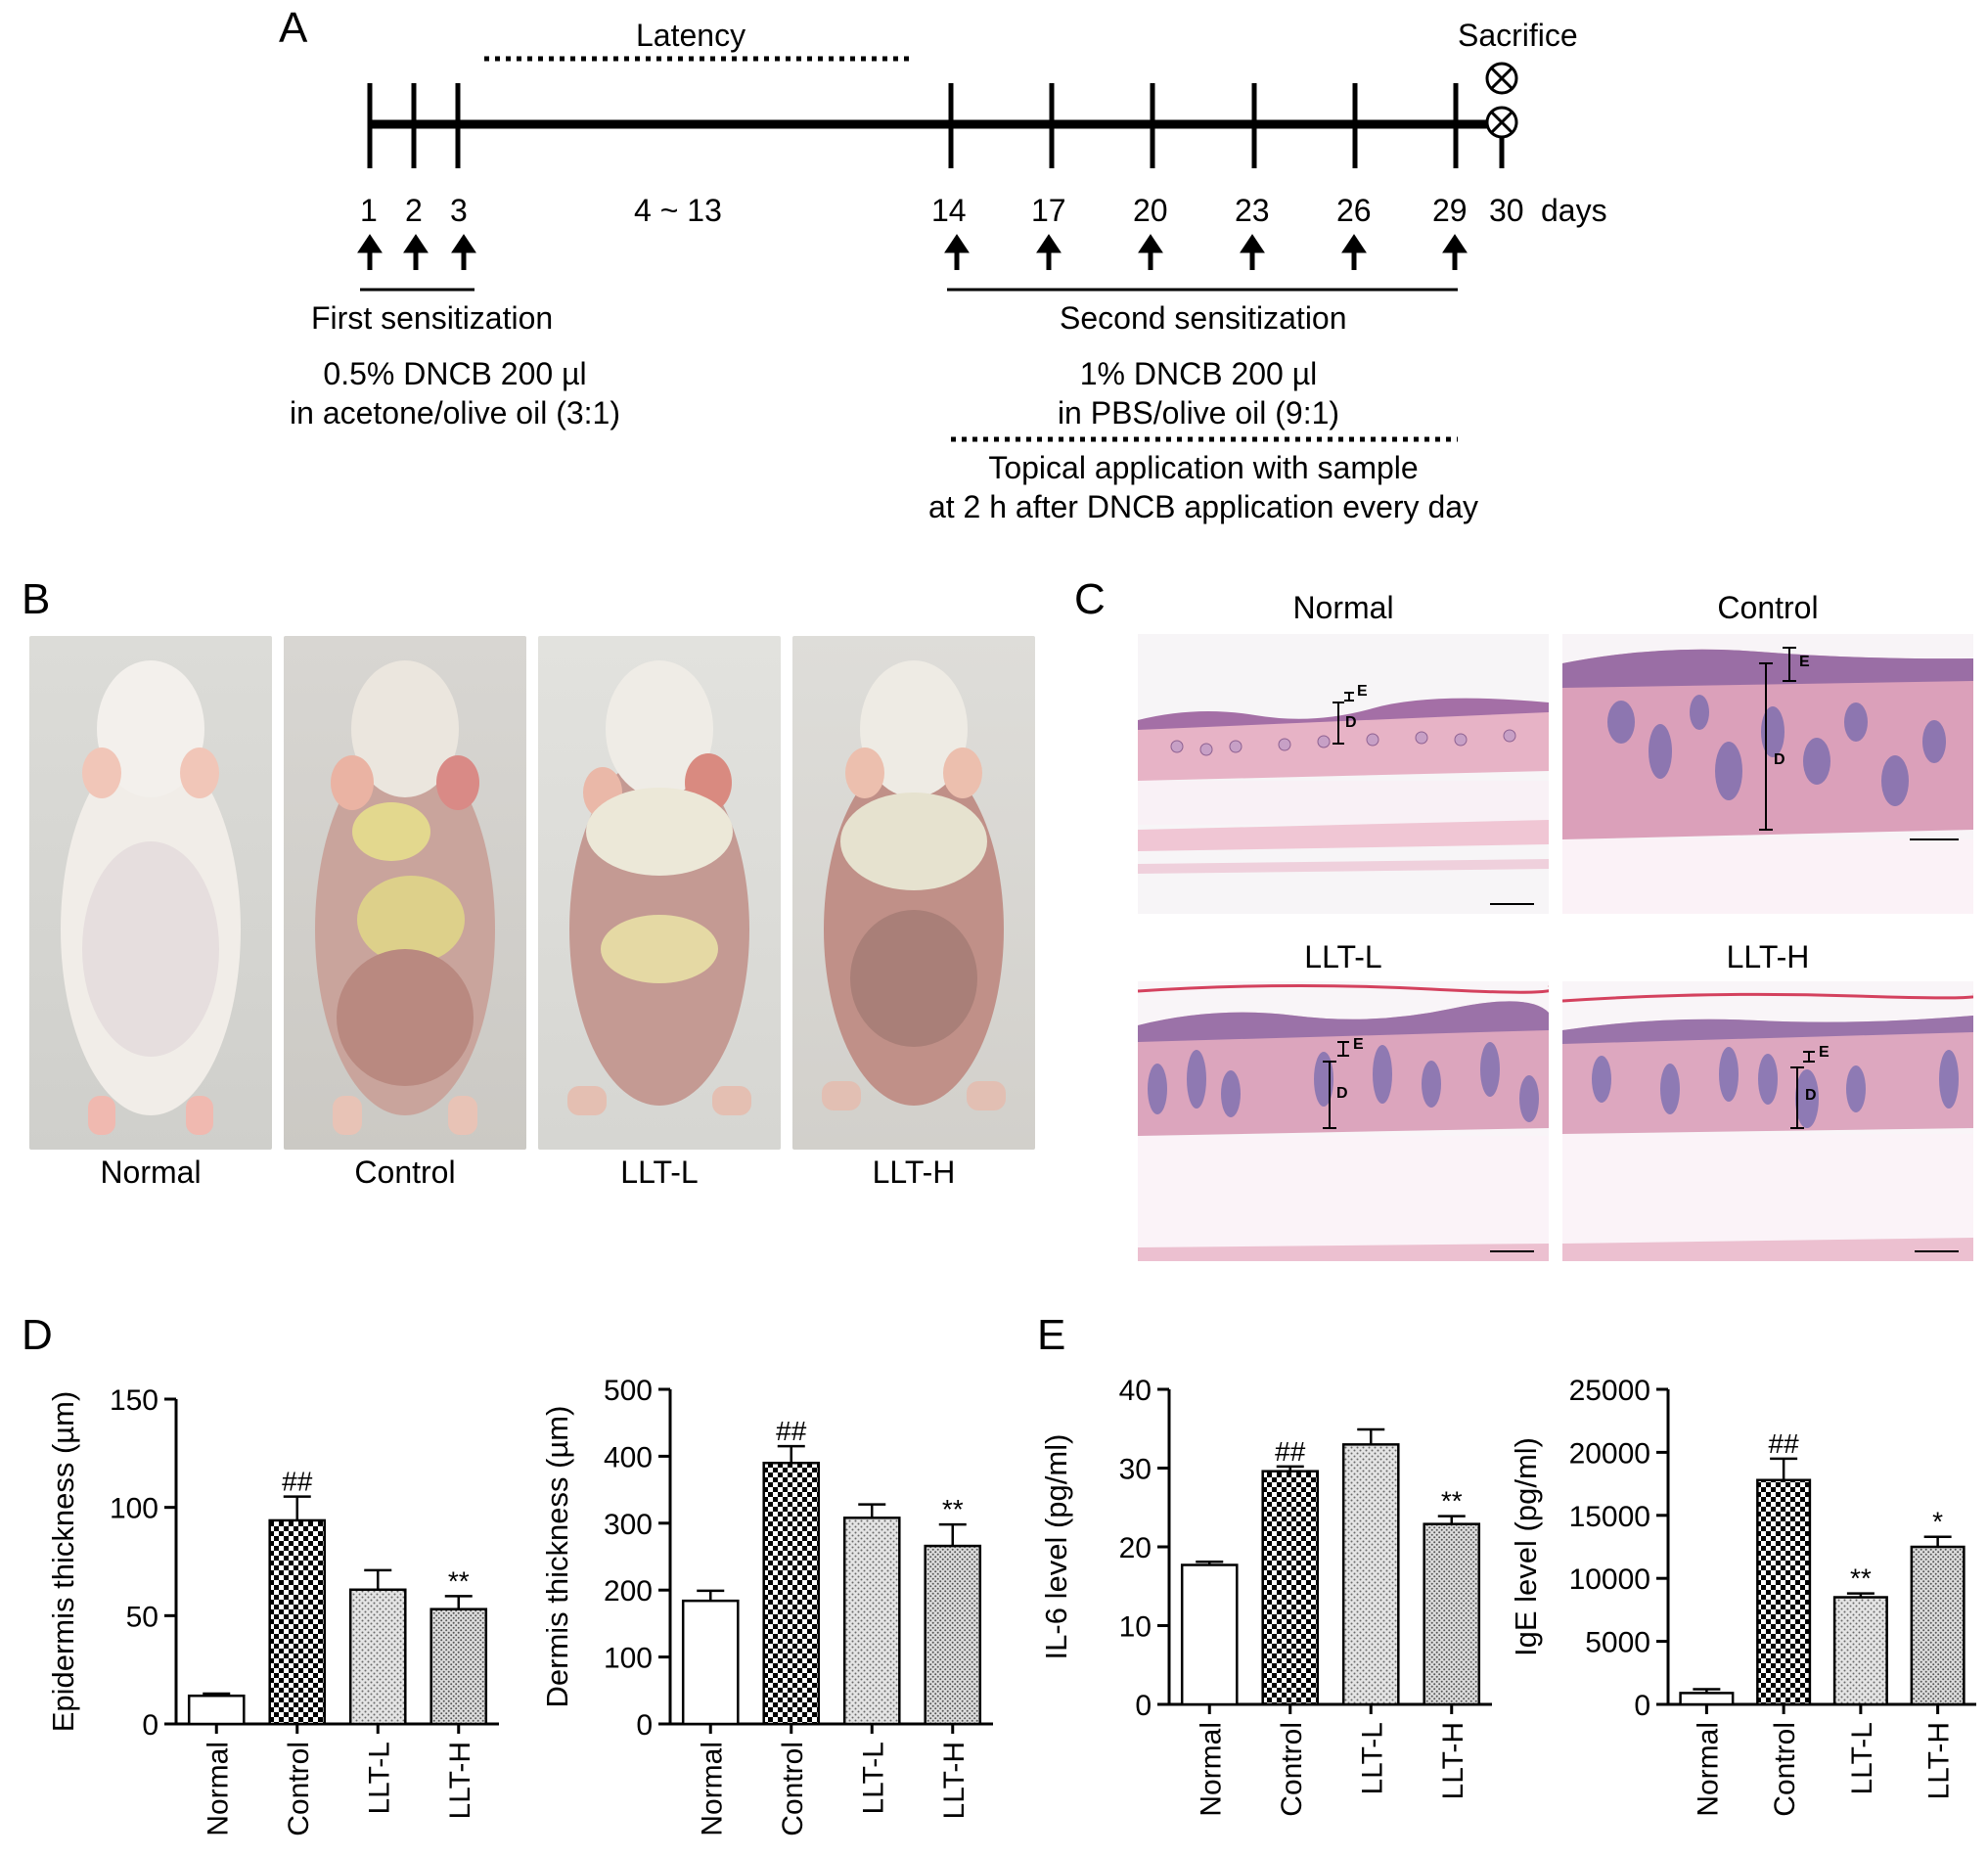  I want to click on day-label: 4 ~ 13, so click(678, 210).